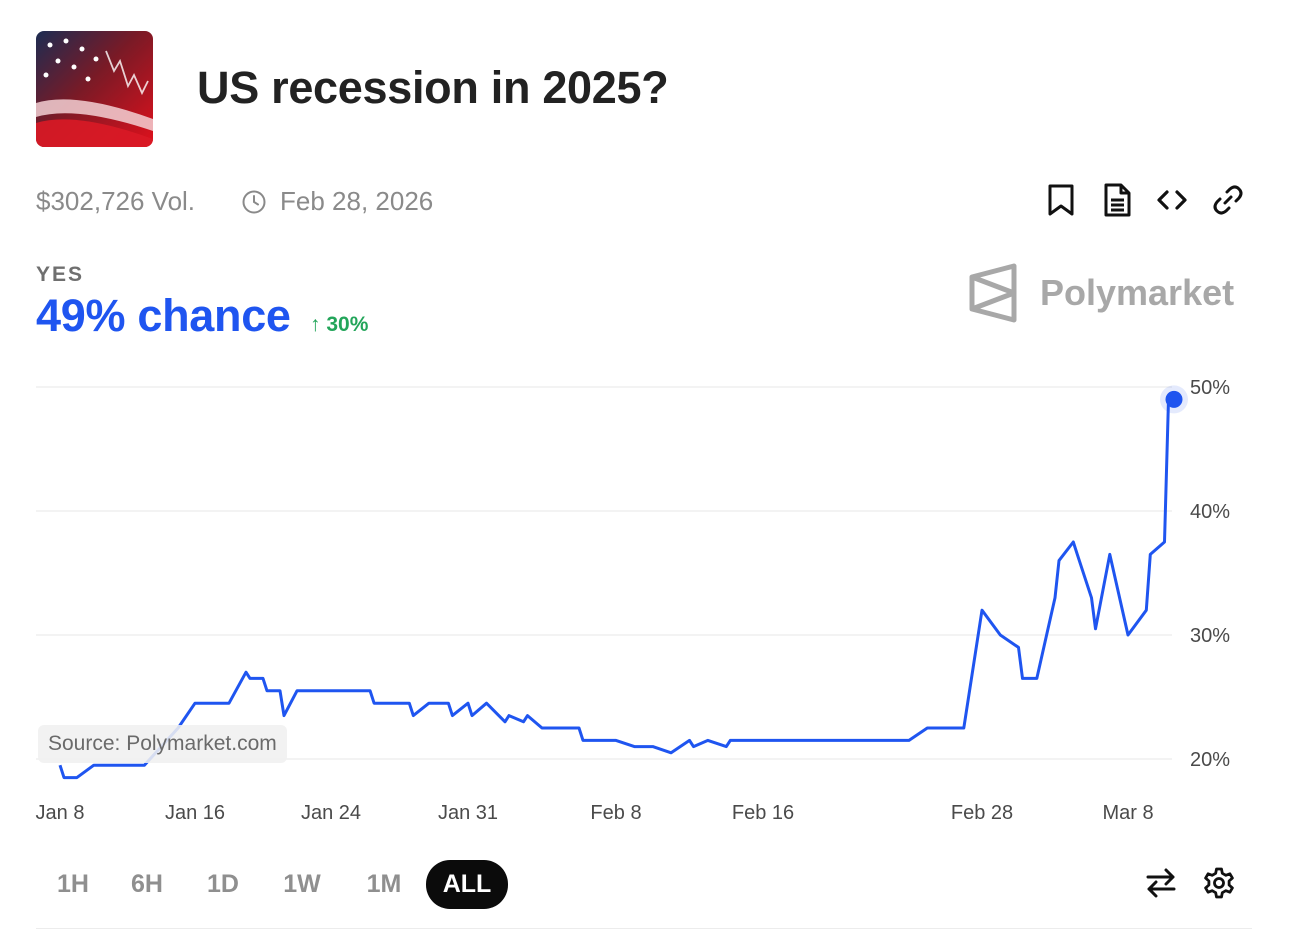 The height and width of the screenshot is (941, 1292). Describe the element at coordinates (347, 324) in the screenshot. I see `chance-change-value: 30%` at that location.